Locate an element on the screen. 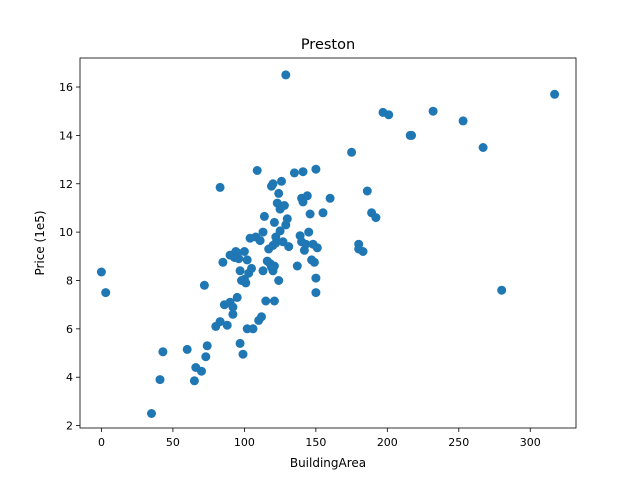 The height and width of the screenshot is (484, 640). x-axis-ticks: 0 50 100 150 200 250 300 is located at coordinates (319, 438).